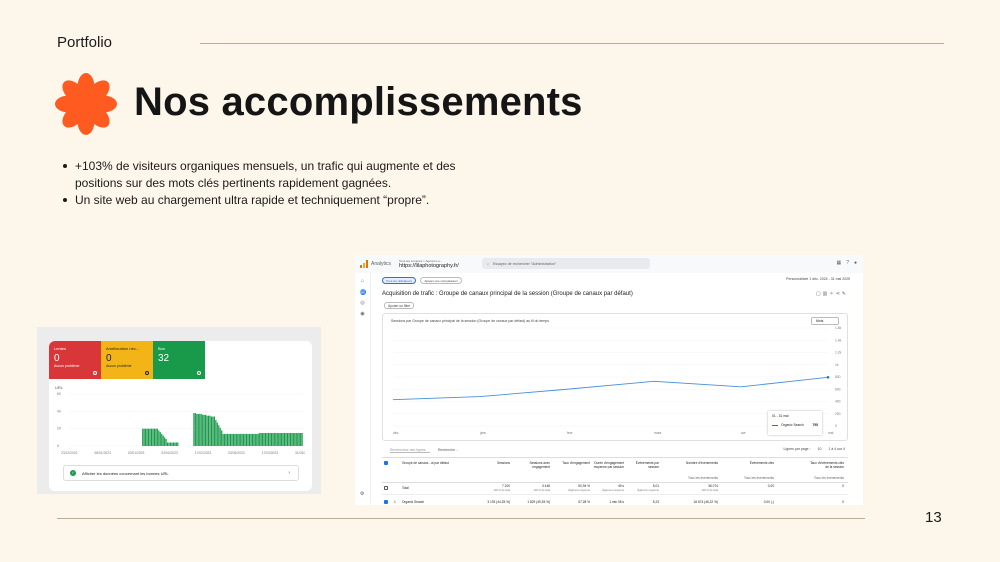 Image resolution: width=1000 pixels, height=562 pixels. What do you see at coordinates (584, 486) in the screenshot?
I see `total-value: 50,94 %` at bounding box center [584, 486].